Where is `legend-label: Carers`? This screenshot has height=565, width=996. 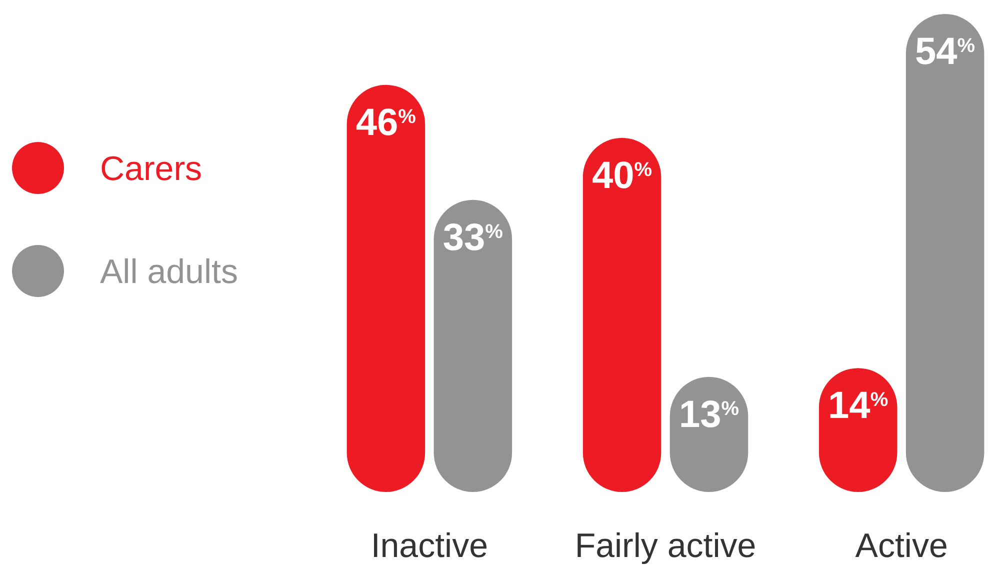
legend-label: Carers is located at coordinates (151, 169).